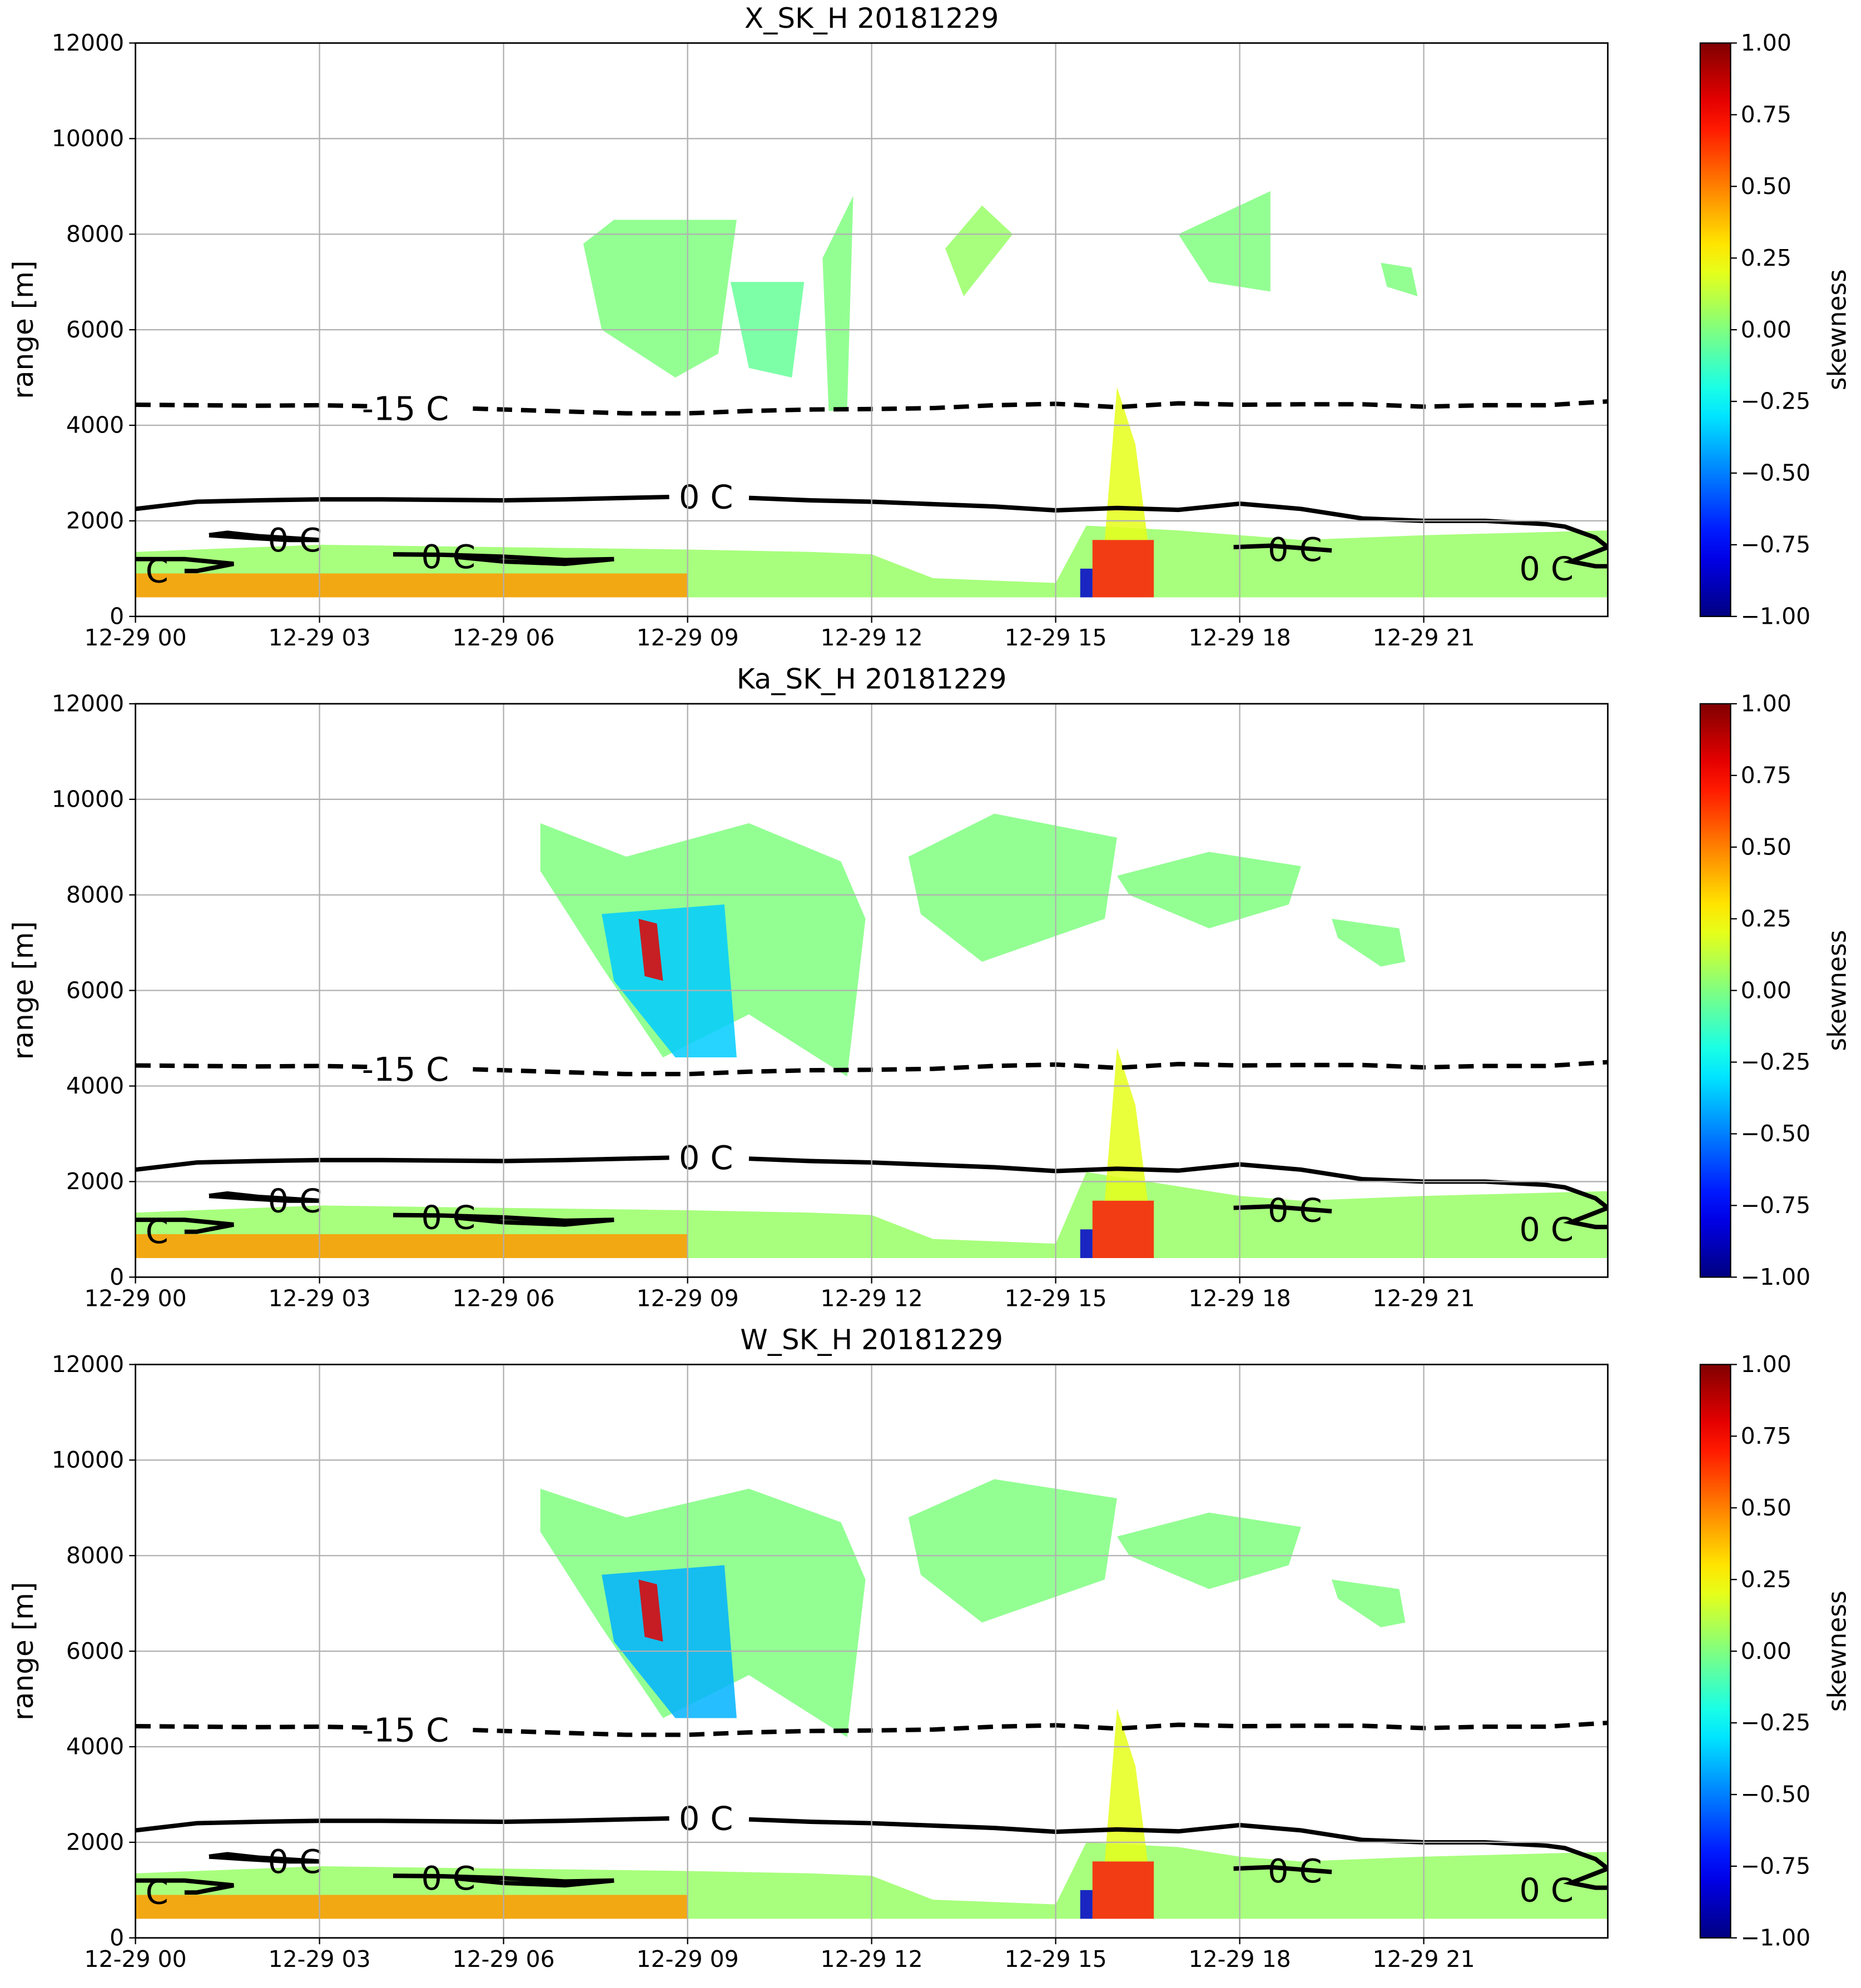 This screenshot has height=1988, width=1861. Describe the element at coordinates (504, 1298) in the screenshot. I see `x-tick-label: 12-29 06` at that location.